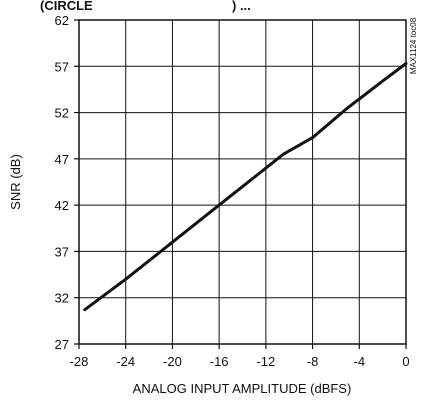 The height and width of the screenshot is (400, 422). Describe the element at coordinates (242, 388) in the screenshot. I see `x-axis-label: ANALOG INPUT AMPLITUDE (dBFS)` at that location.